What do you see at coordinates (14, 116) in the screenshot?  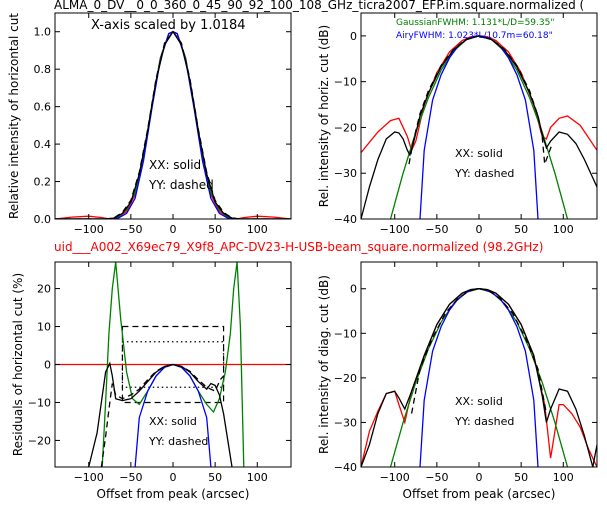 I see `y-axis-label: Relative intensity of horizontal cut` at bounding box center [14, 116].